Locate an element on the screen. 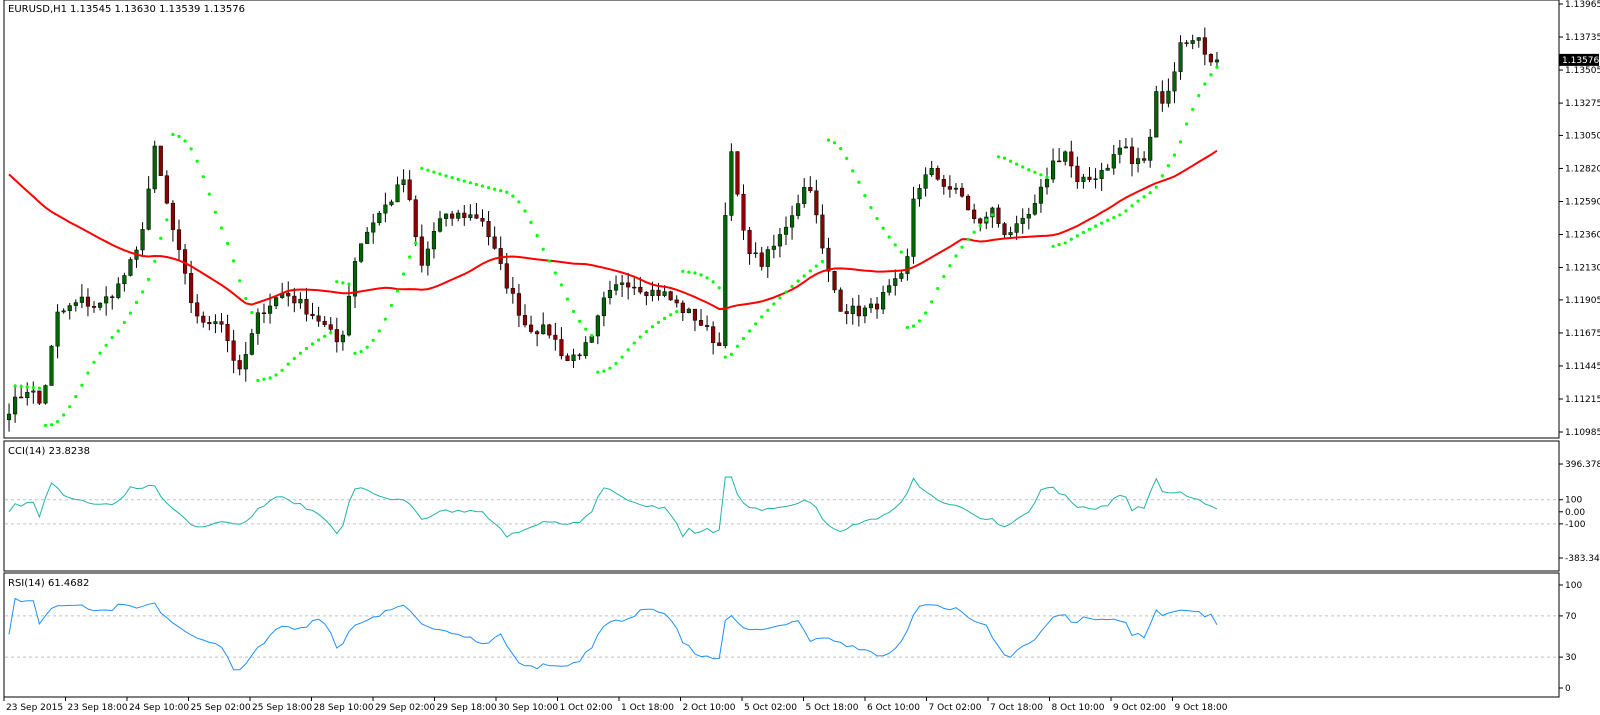  time-tick-label: 25 Sep 02:00 is located at coordinates (221, 708).